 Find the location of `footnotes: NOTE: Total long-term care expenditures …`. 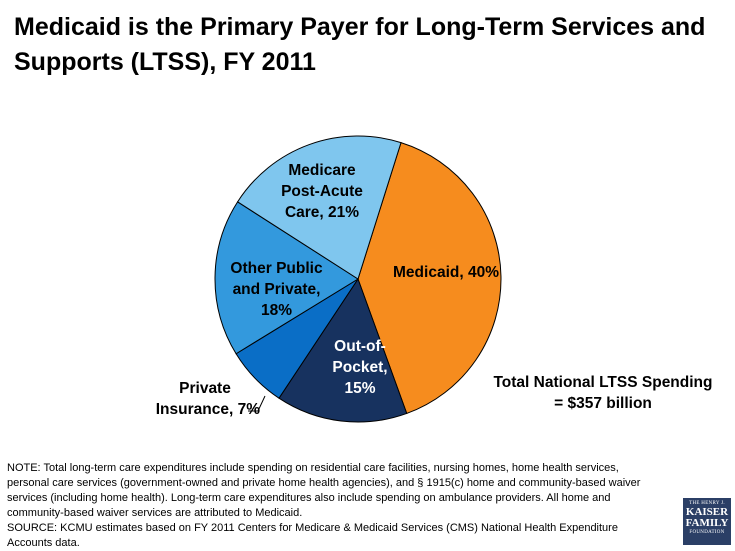

footnotes: NOTE: Total long-term care expenditures … is located at coordinates (327, 506).